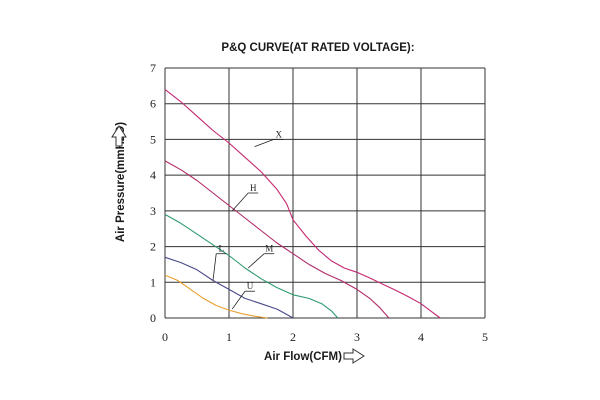  Describe the element at coordinates (293, 337) in the screenshot. I see `x-tick-label: 2` at that location.